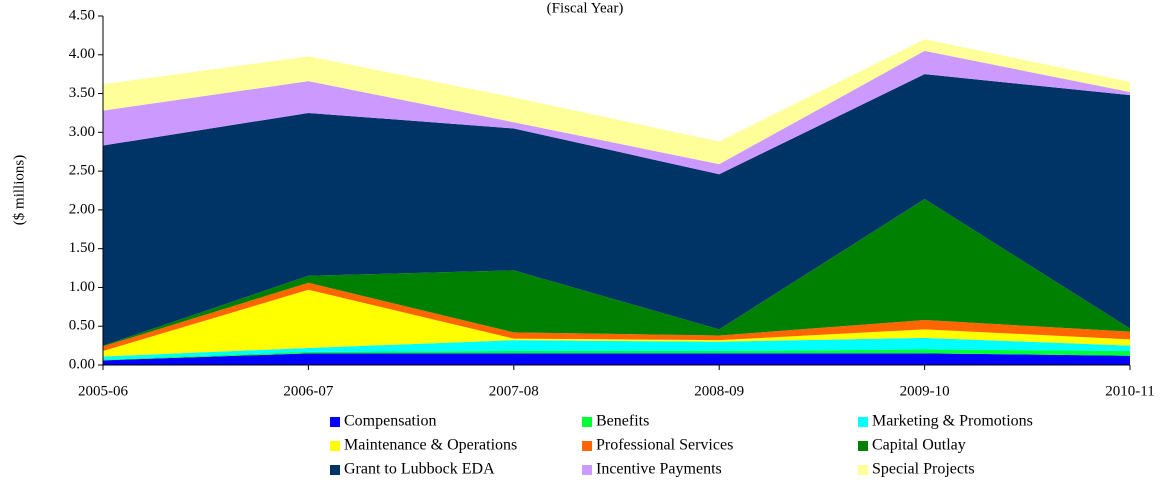 This screenshot has height=485, width=1165. What do you see at coordinates (82, 171) in the screenshot?
I see `y-tick-label: 2.50` at bounding box center [82, 171].